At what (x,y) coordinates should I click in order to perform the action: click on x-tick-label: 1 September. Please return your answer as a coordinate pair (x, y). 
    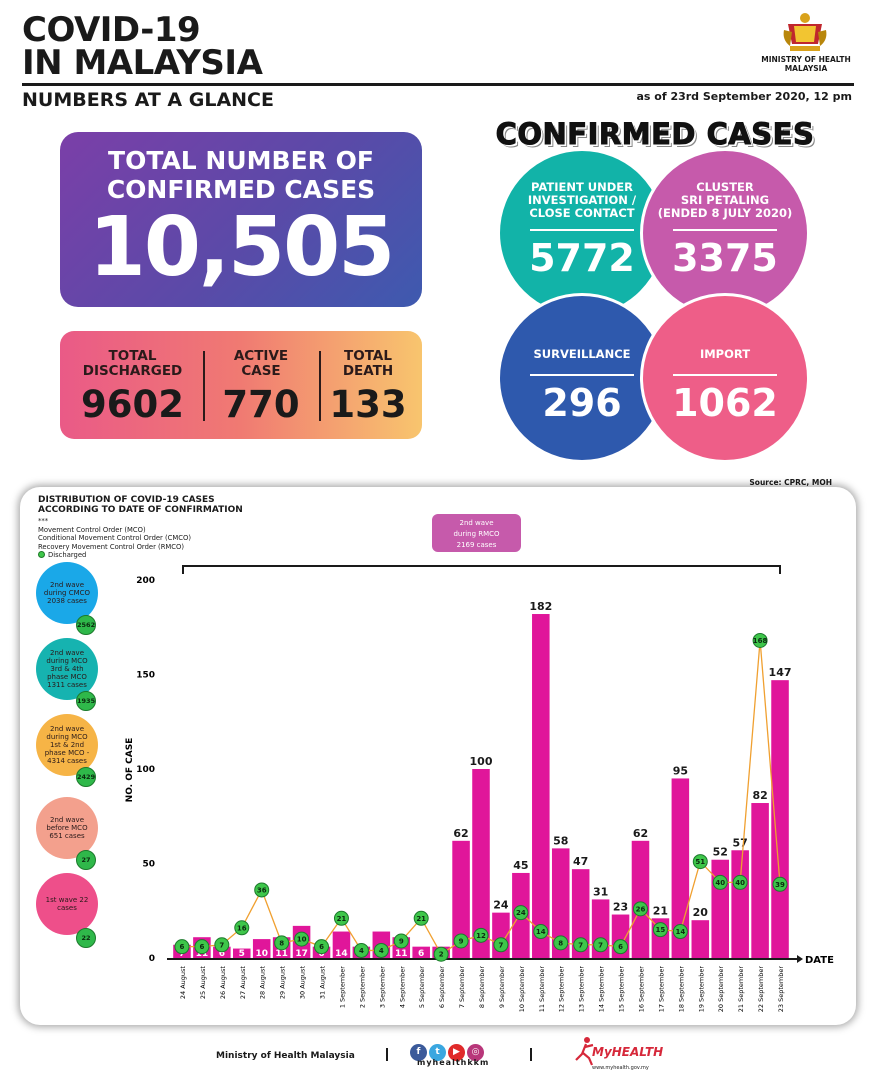
    Looking at the image, I should click on (342, 987).